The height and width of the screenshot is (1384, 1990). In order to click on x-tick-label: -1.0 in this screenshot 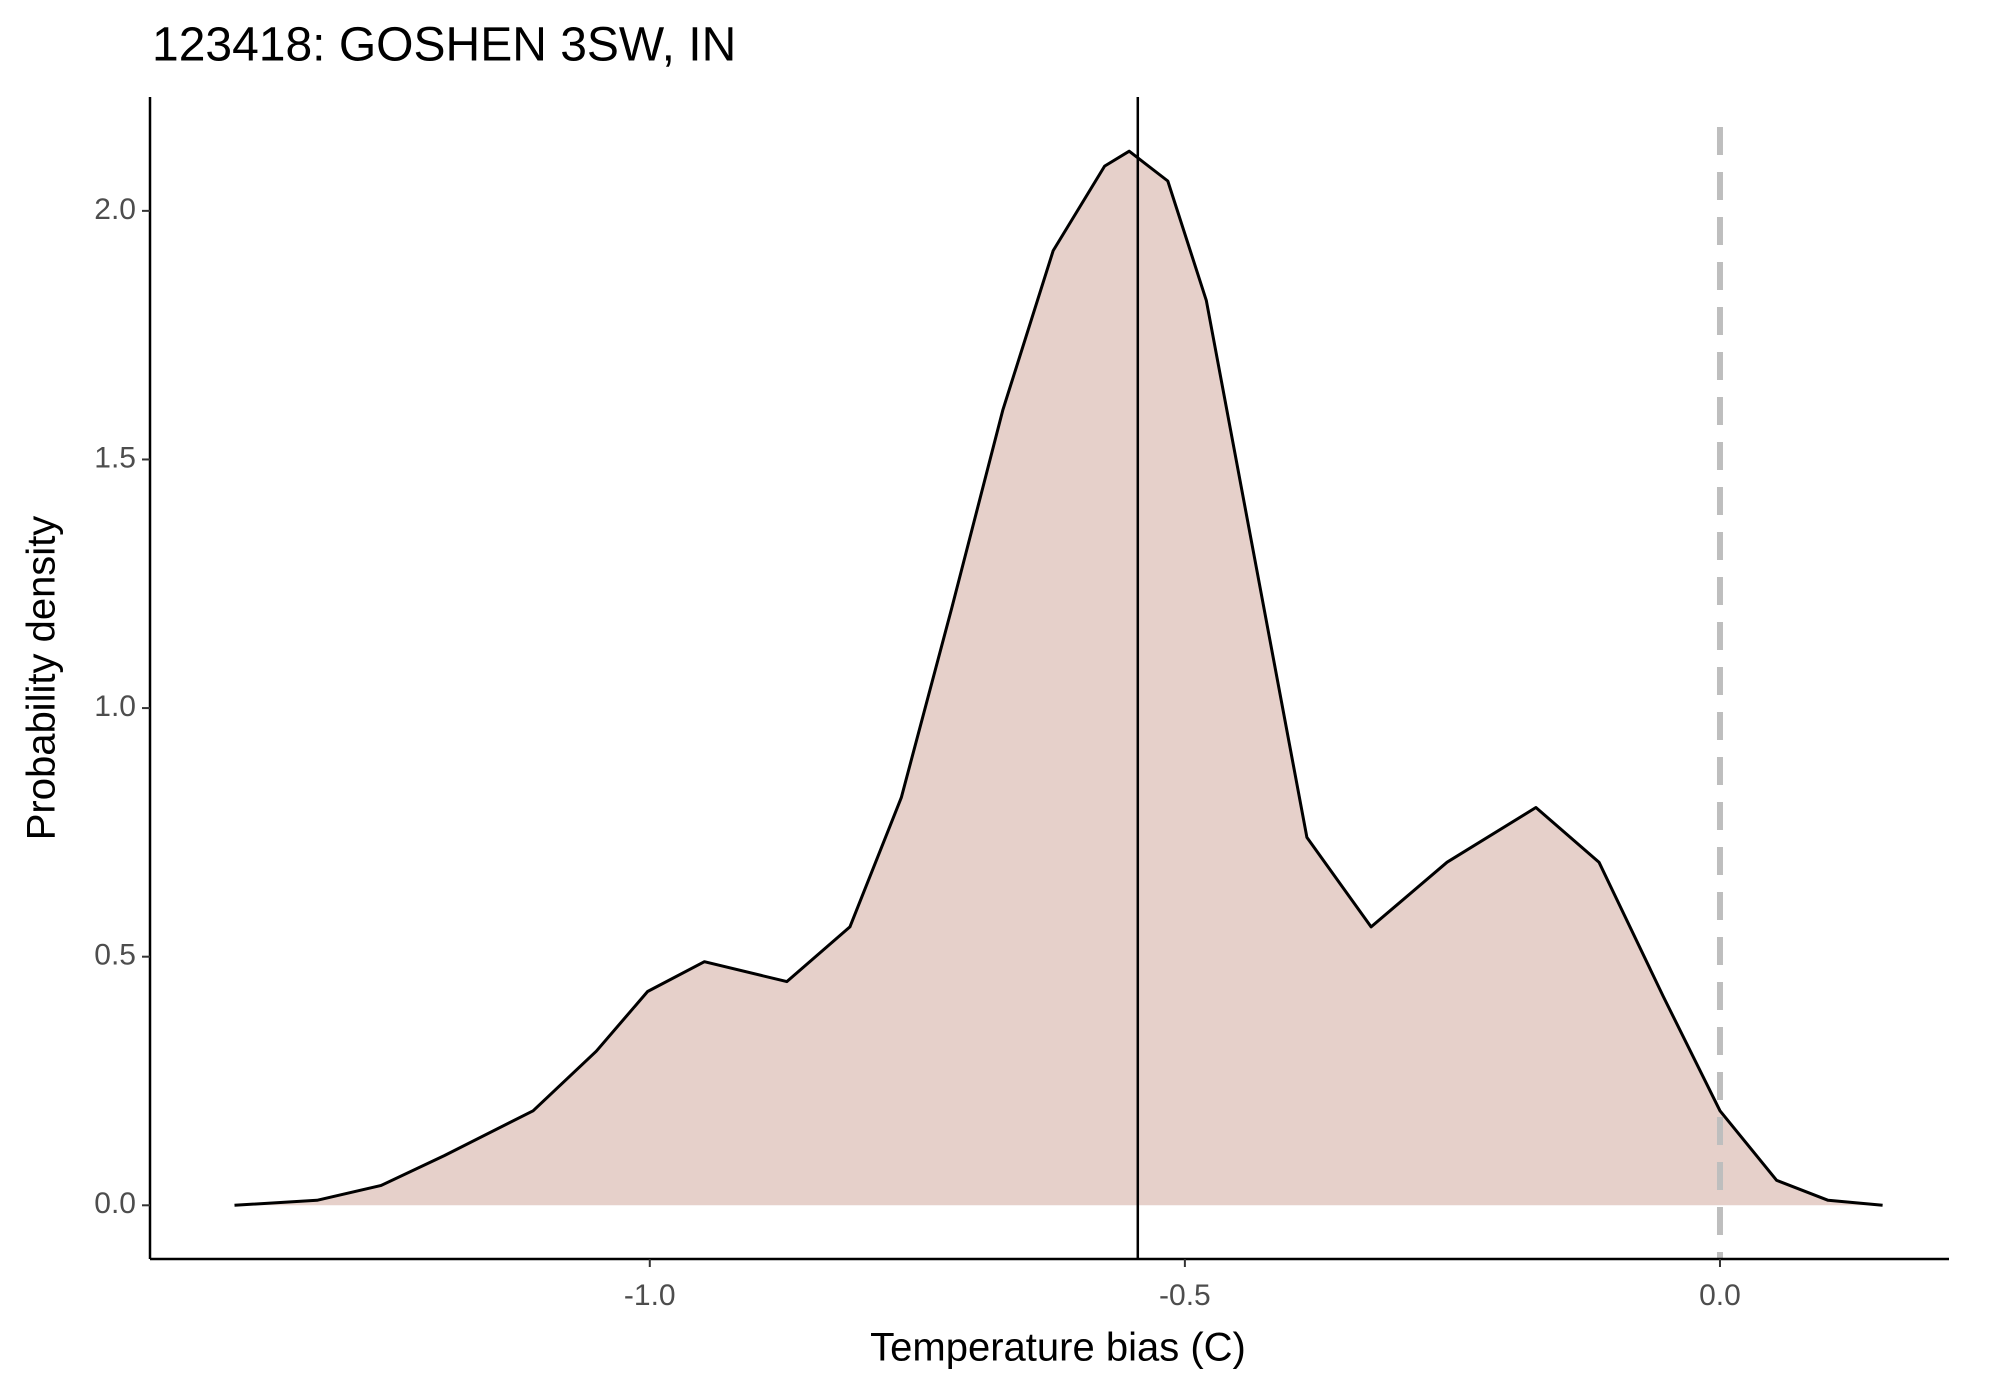, I will do `click(650, 1295)`.